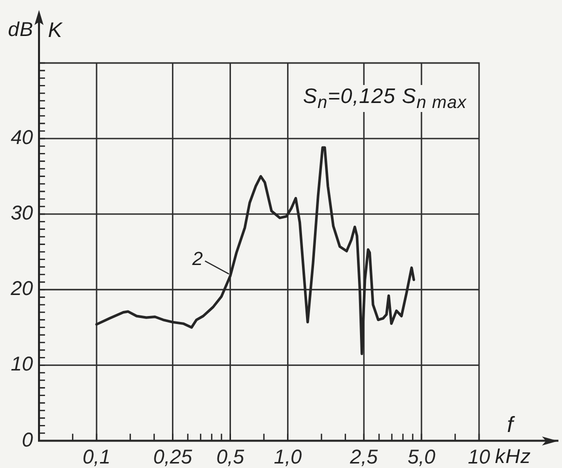  I want to click on y-axis-title: K, so click(55, 30).